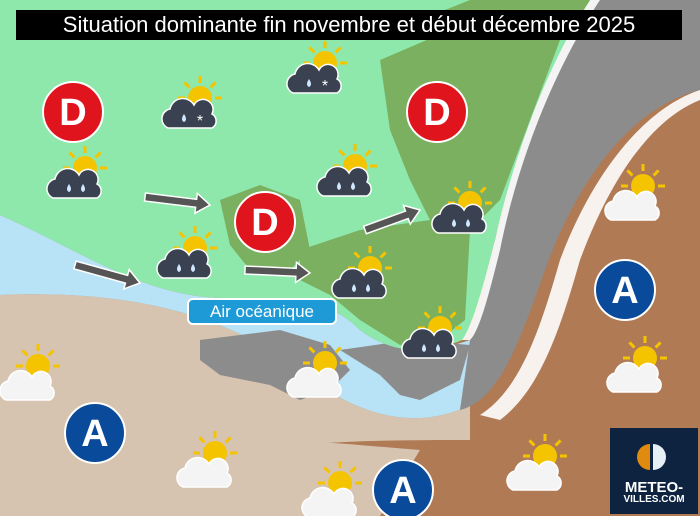  I want to click on oceanic-air-label: Air océanique, so click(262, 311).